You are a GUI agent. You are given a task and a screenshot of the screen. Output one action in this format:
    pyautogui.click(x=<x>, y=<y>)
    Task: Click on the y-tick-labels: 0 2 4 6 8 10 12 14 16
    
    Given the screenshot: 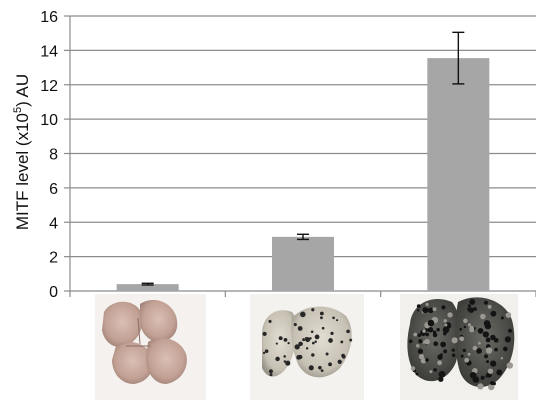 What is the action you would take?
    pyautogui.click(x=49, y=155)
    